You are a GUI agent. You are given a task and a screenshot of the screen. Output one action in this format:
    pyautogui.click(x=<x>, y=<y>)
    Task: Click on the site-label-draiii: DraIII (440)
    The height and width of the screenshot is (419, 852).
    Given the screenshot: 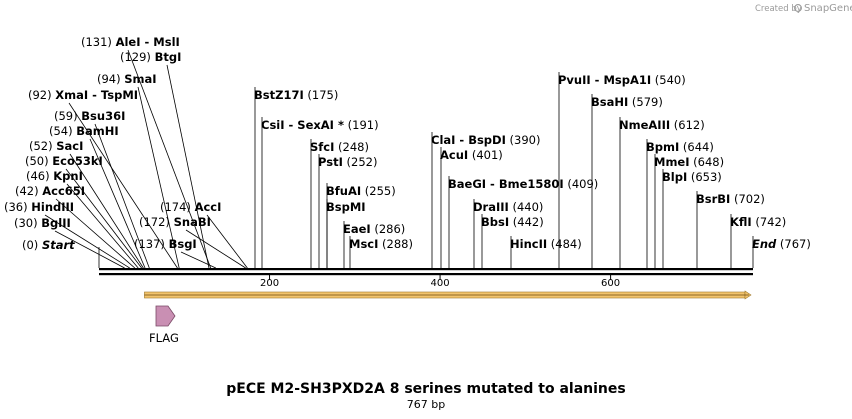 What is the action you would take?
    pyautogui.click(x=508, y=207)
    